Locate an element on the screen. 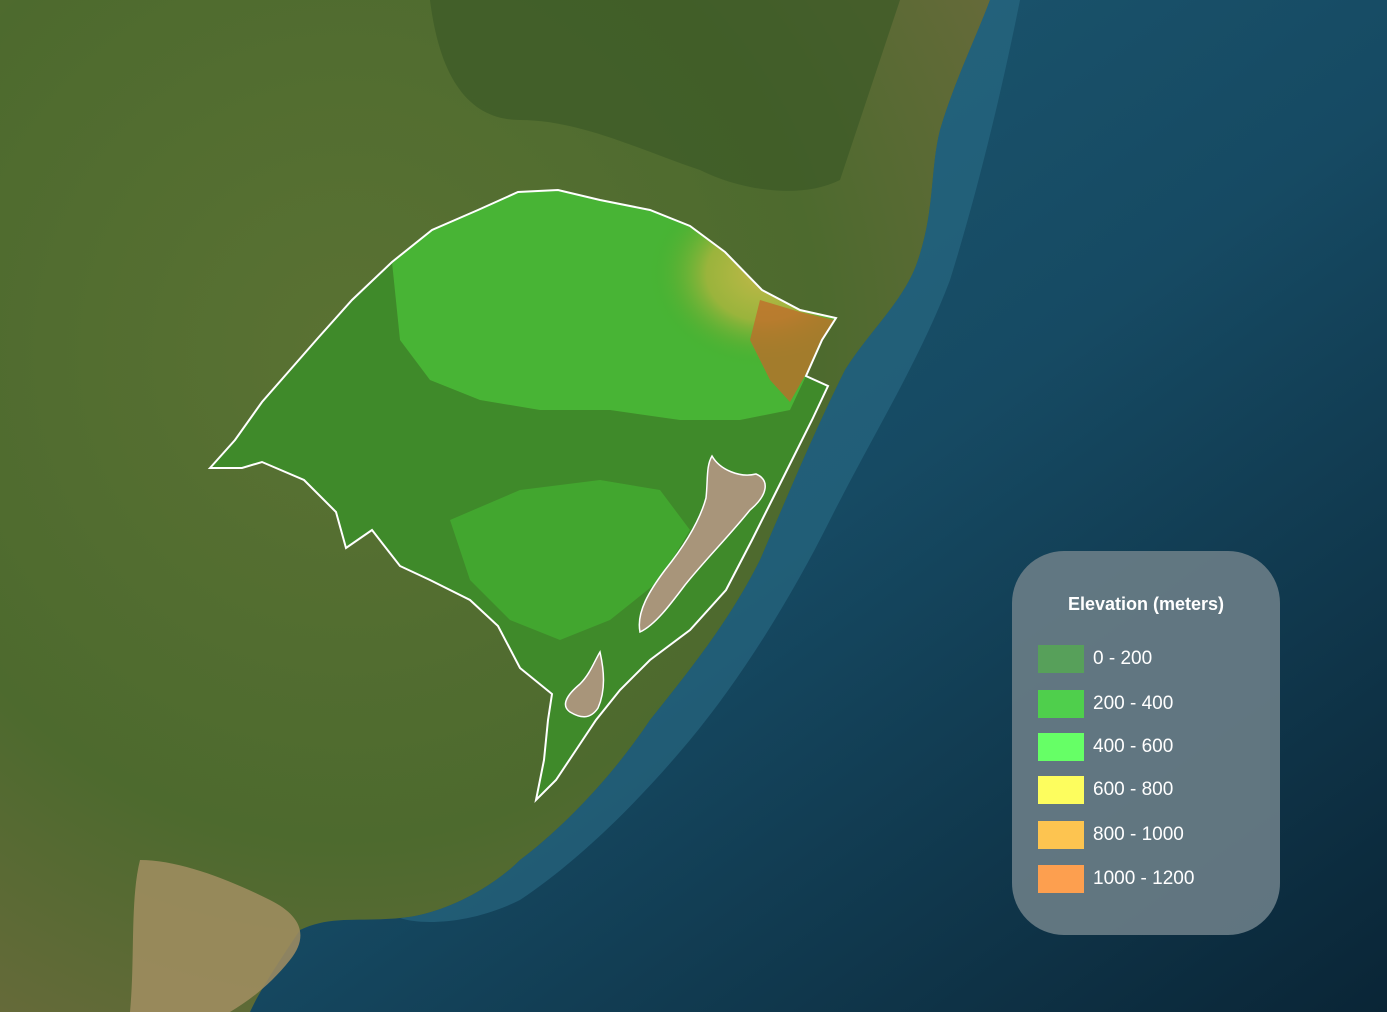 Image resolution: width=1387 pixels, height=1012 pixels. legend-item-400-600: 400 - 600 is located at coordinates (1105, 747).